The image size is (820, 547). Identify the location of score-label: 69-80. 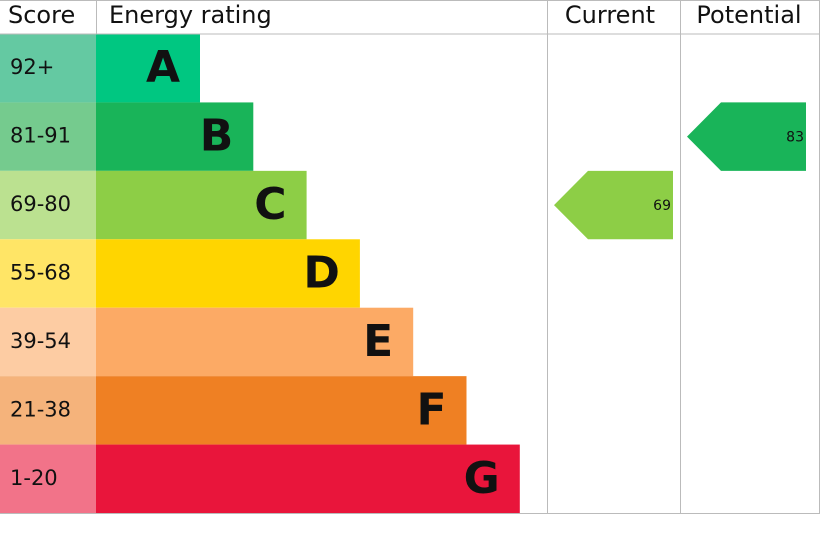
(40, 204).